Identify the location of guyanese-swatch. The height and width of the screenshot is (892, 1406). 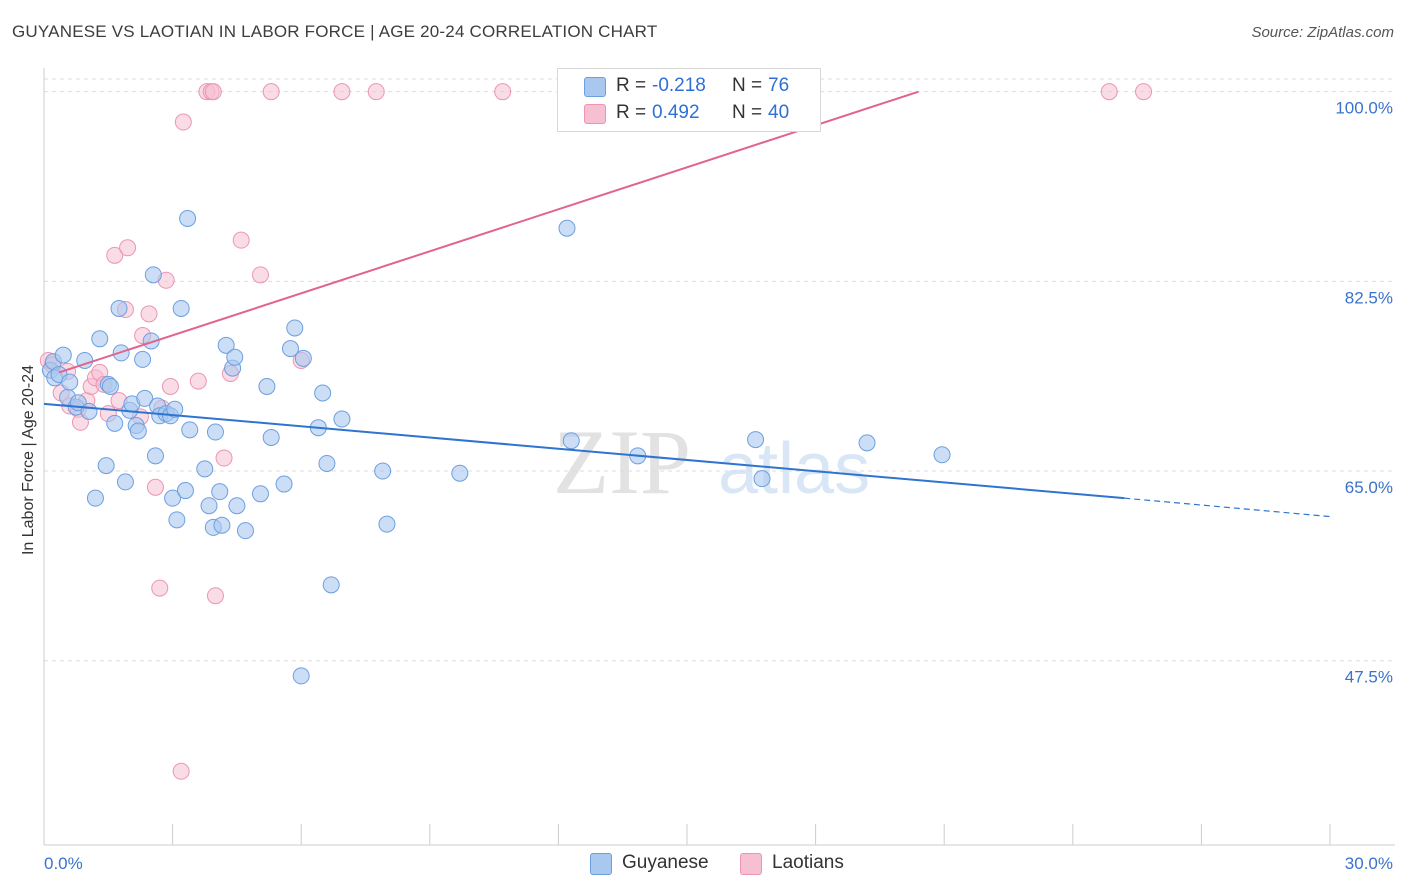
(595, 87).